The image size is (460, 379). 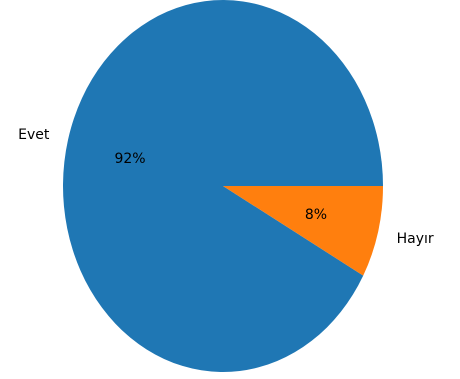 I want to click on category-label-hayır: Hayır, so click(x=415, y=239).